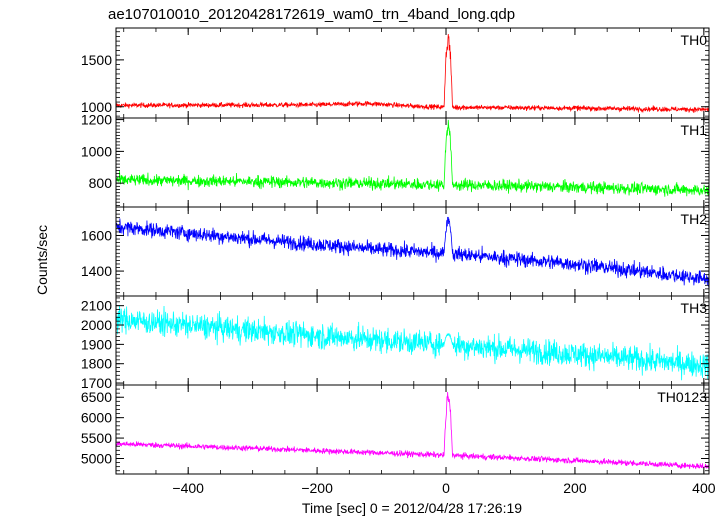  Describe the element at coordinates (96, 383) in the screenshot. I see `y-tick-label: 1700` at that location.